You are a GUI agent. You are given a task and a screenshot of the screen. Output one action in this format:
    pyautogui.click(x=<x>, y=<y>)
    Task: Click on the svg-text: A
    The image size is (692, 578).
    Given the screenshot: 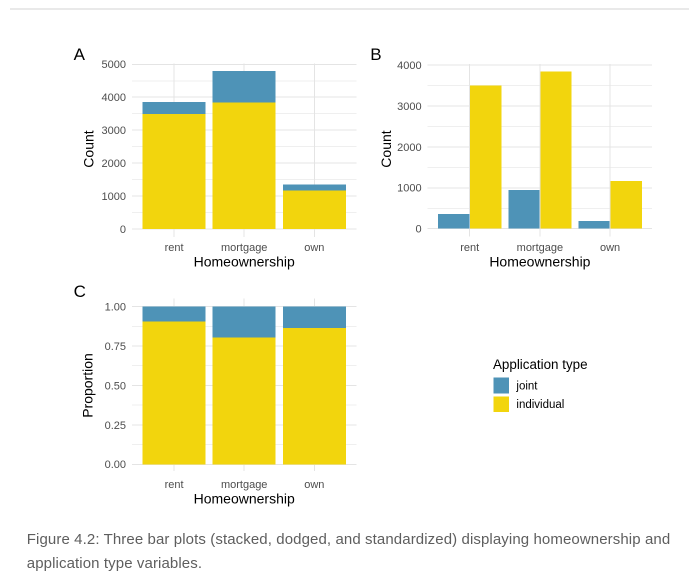 What is the action you would take?
    pyautogui.click(x=80, y=54)
    